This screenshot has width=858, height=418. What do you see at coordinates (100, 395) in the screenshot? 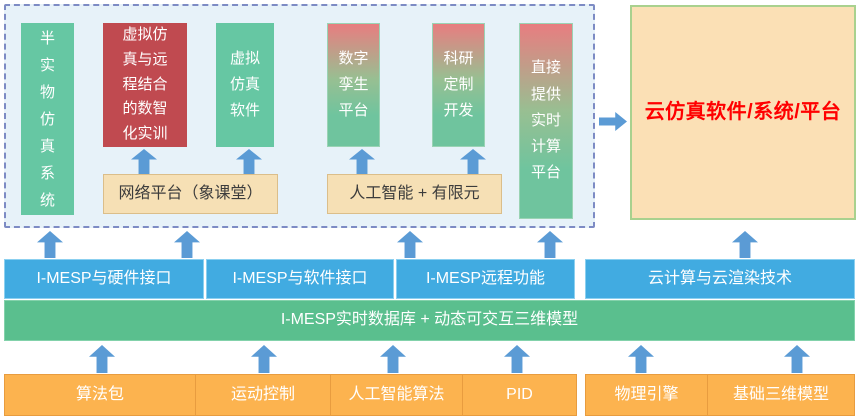
I see `box-algorithm-package: 算法包` at bounding box center [100, 395].